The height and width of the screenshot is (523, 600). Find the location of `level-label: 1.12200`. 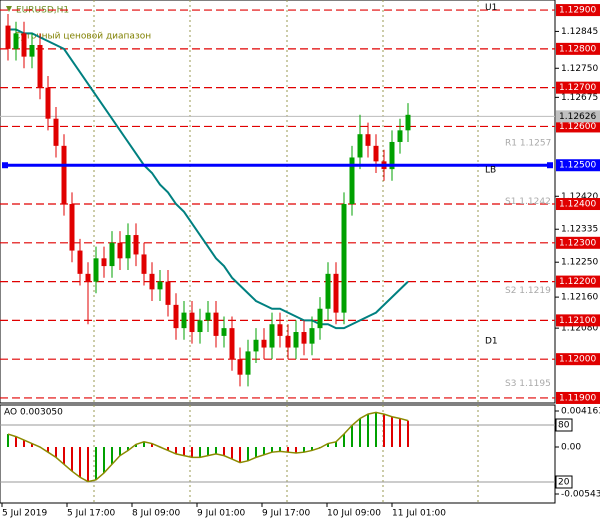

level-label: 1.12200 is located at coordinates (577, 282).